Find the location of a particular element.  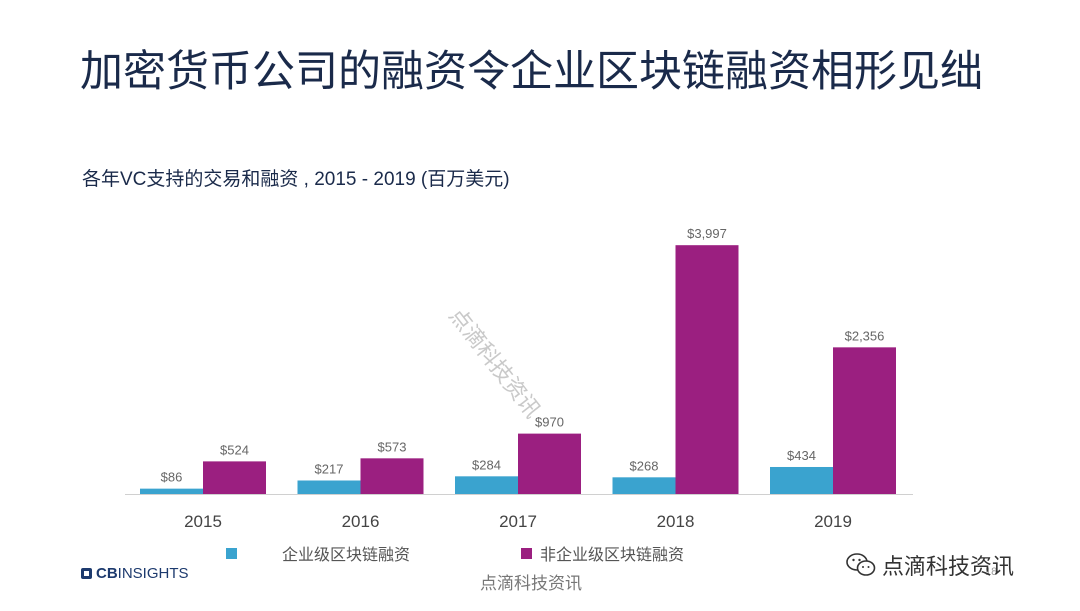

data-label-enterprise-2019: $434 is located at coordinates (801, 455).